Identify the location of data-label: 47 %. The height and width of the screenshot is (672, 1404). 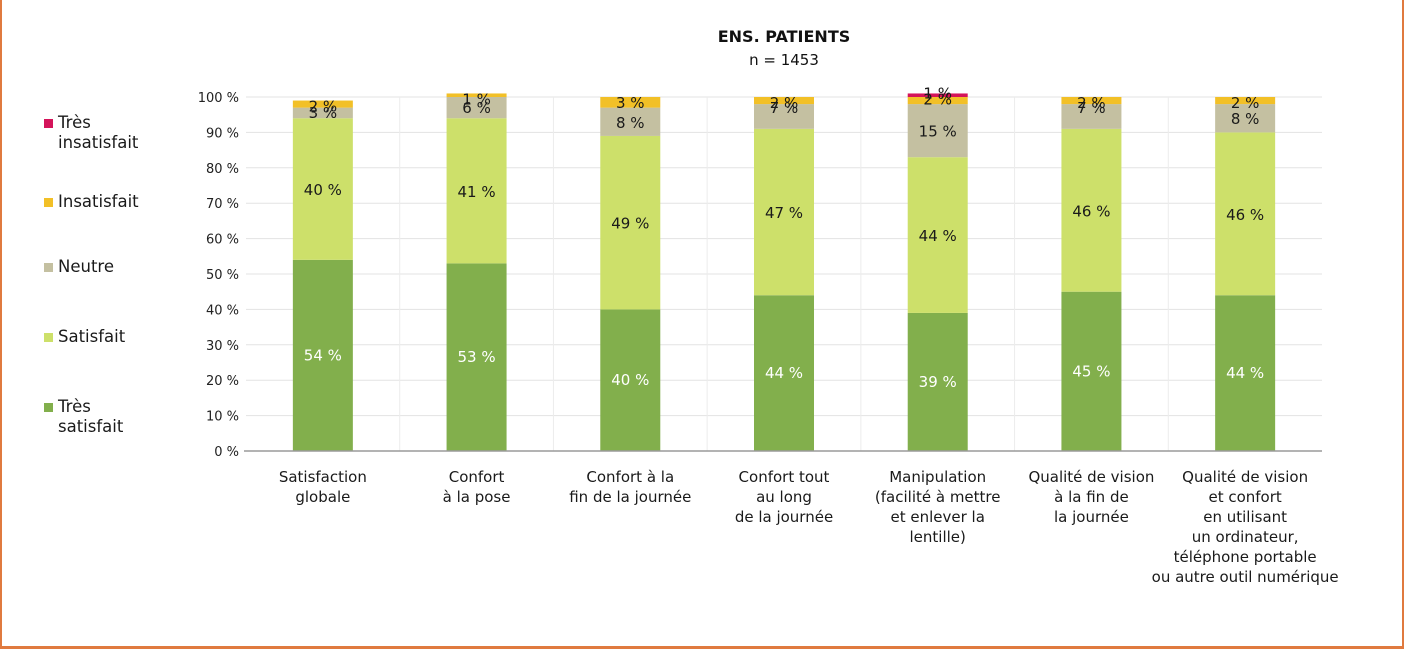
(784, 213).